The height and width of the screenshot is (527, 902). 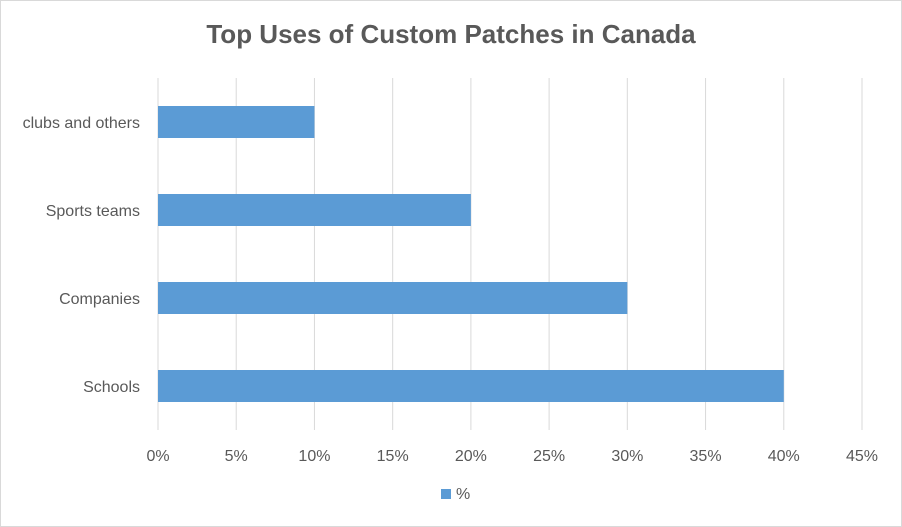 What do you see at coordinates (471, 456) in the screenshot?
I see `x-tick-label: 20%` at bounding box center [471, 456].